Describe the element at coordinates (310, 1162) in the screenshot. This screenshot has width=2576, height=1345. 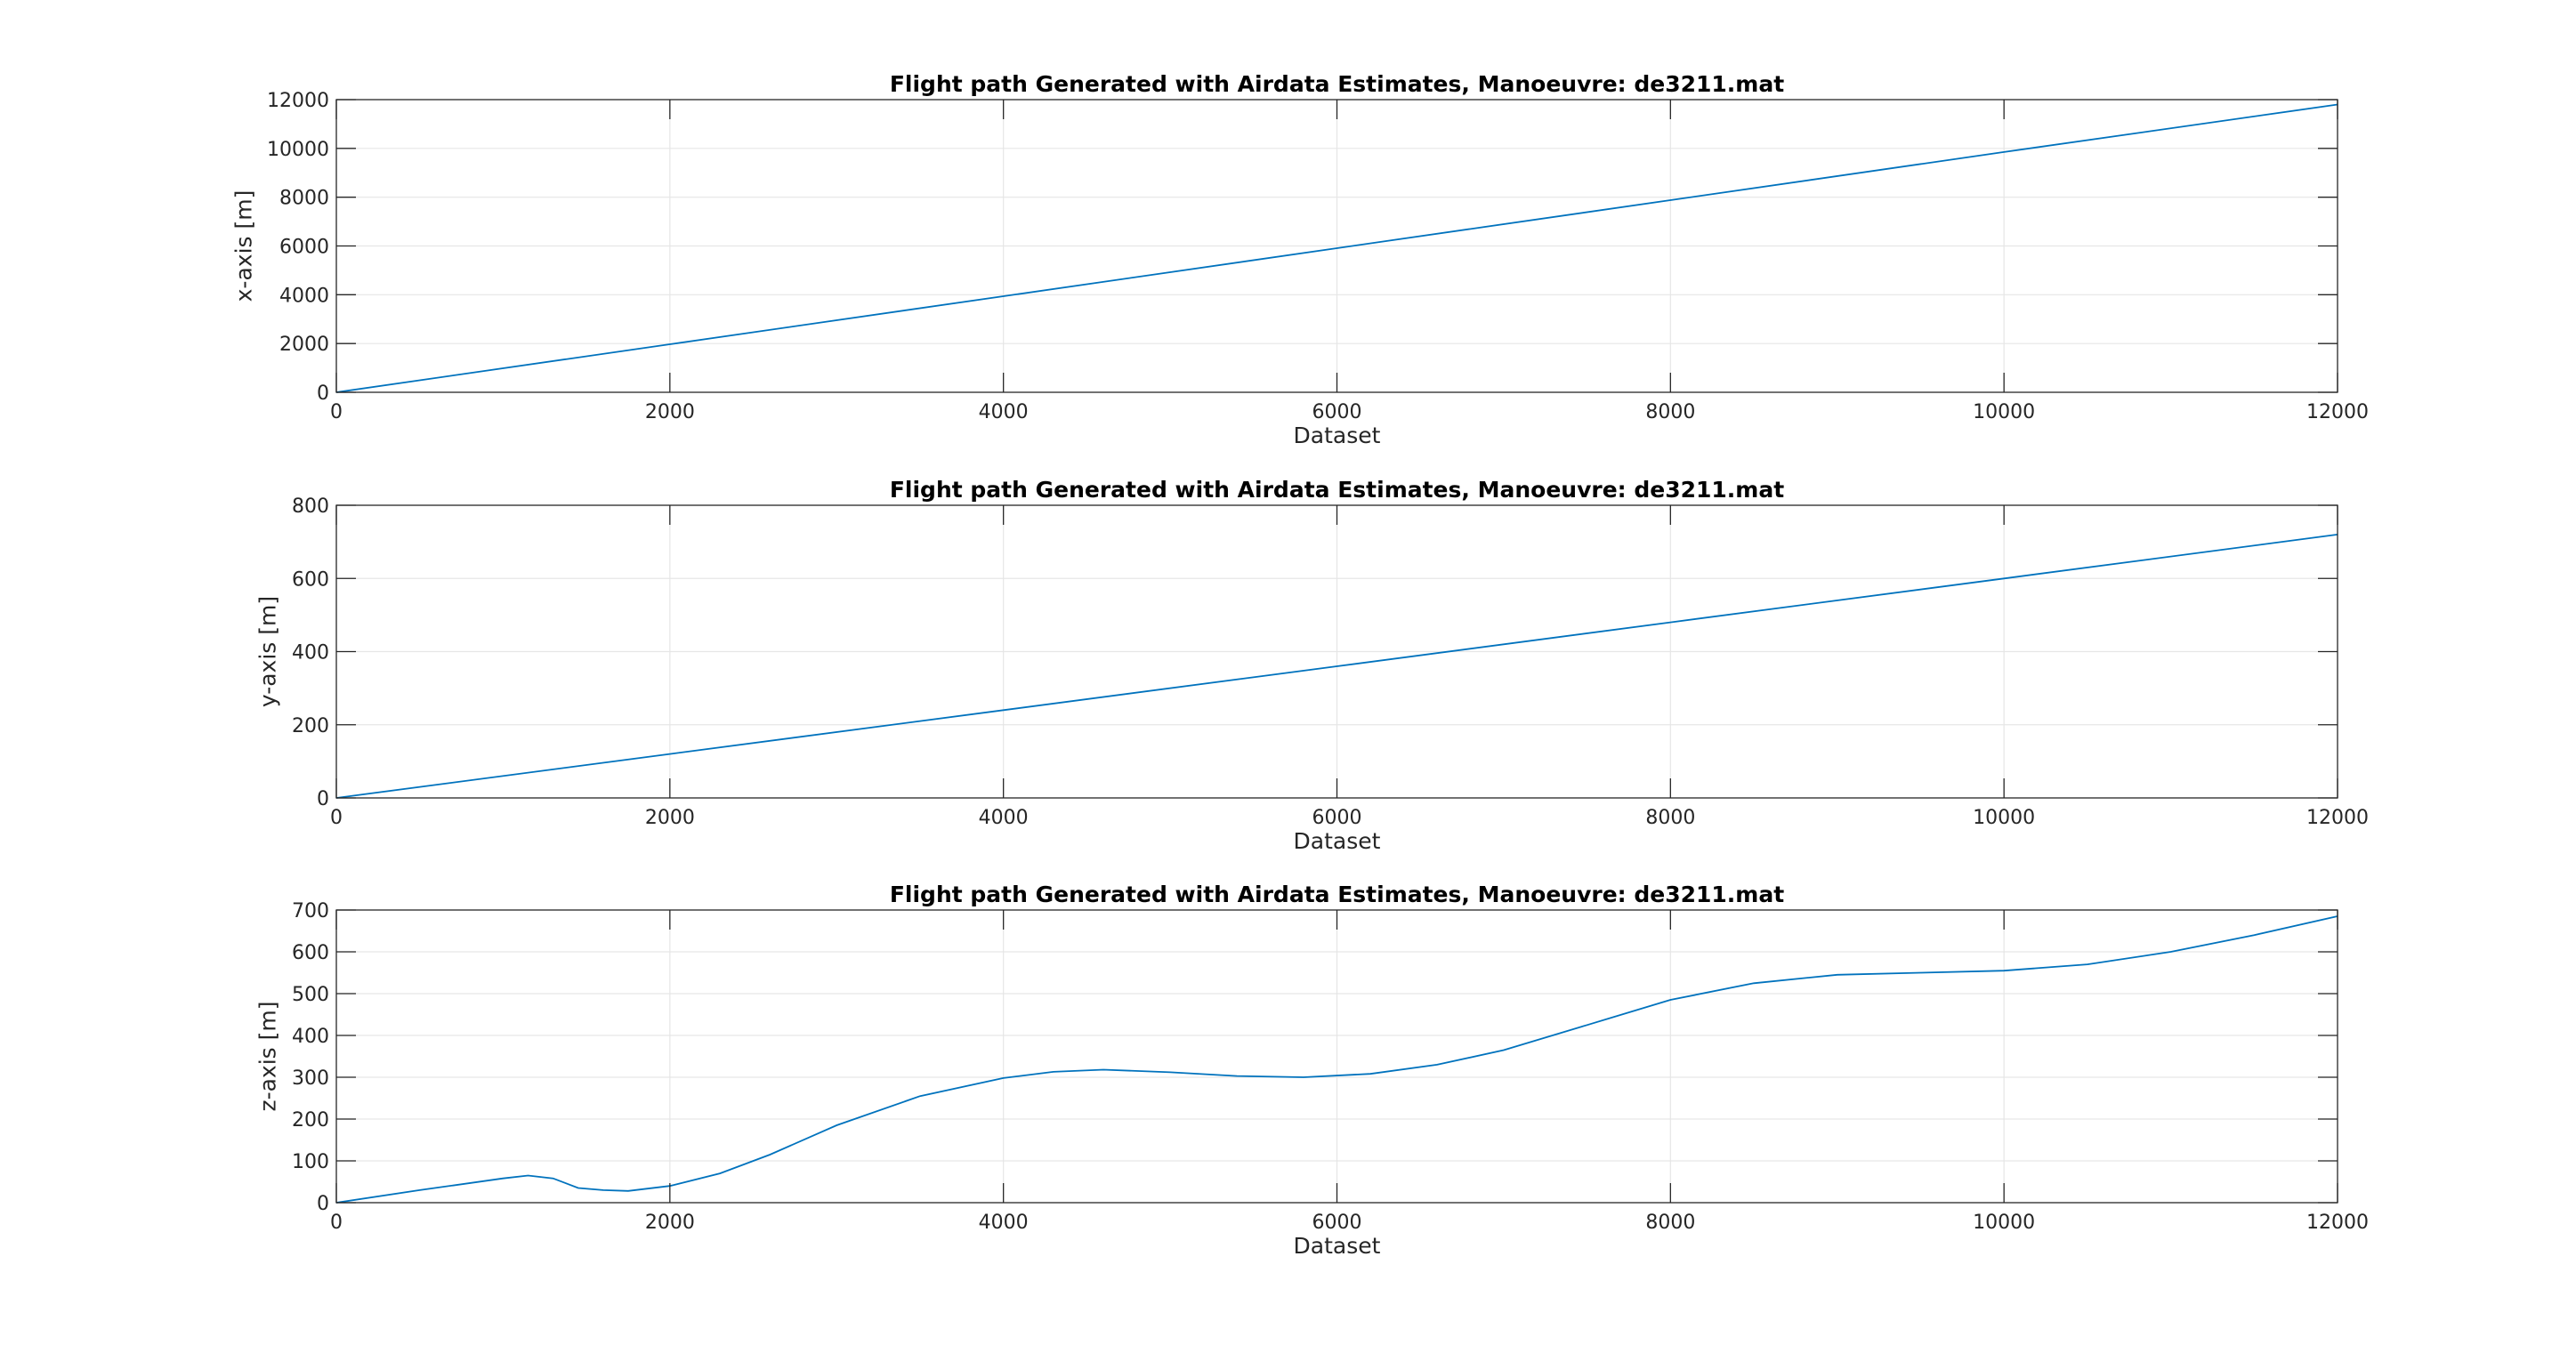
I see `y-tick-label: 100` at that location.